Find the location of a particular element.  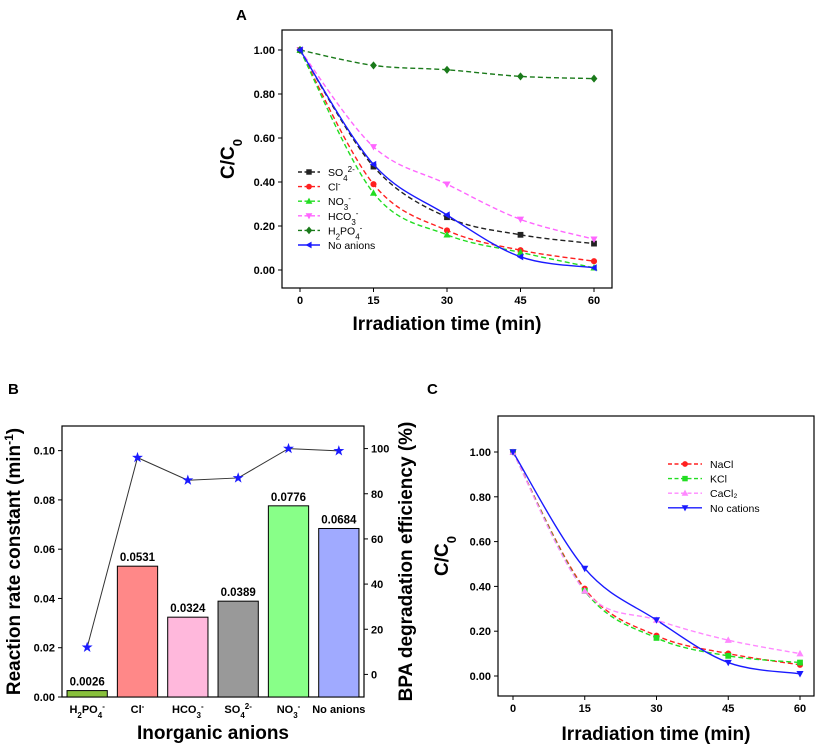

x-tick-label-0: H2PO4- is located at coordinates (87, 711).